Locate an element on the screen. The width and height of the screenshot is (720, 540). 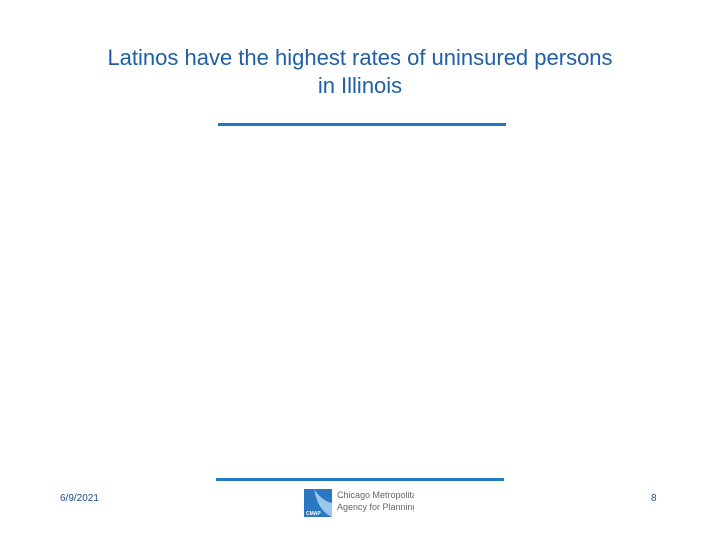
logo-line: Chicago Metropolitan is located at coordinates (375, 495).